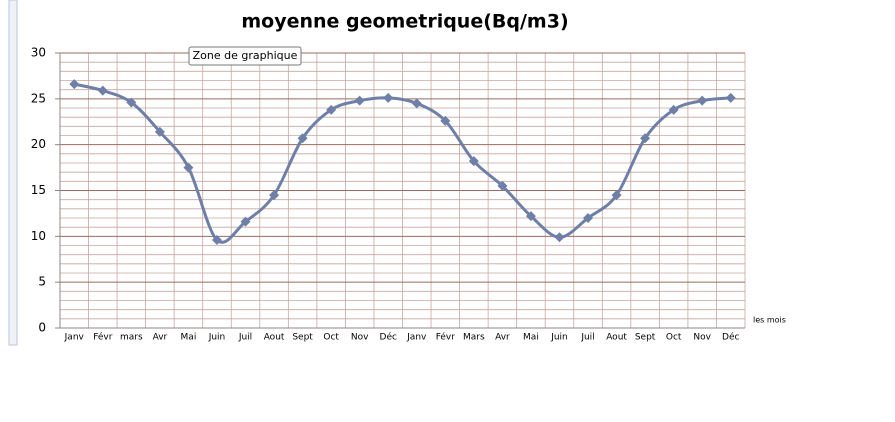  I want to click on x-axis-label: les mois, so click(769, 320).